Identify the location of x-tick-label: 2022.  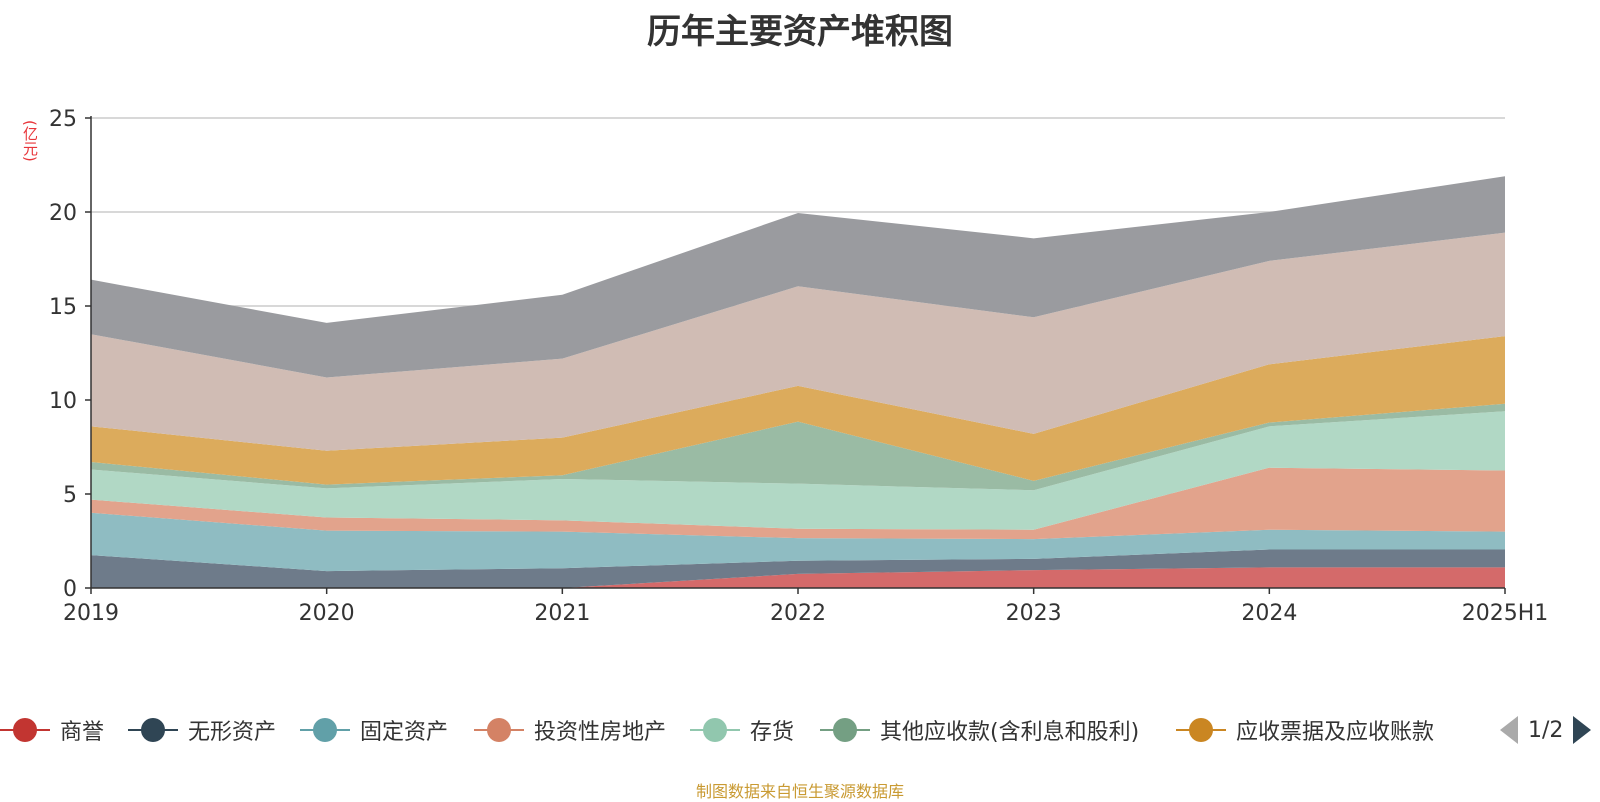
(798, 613).